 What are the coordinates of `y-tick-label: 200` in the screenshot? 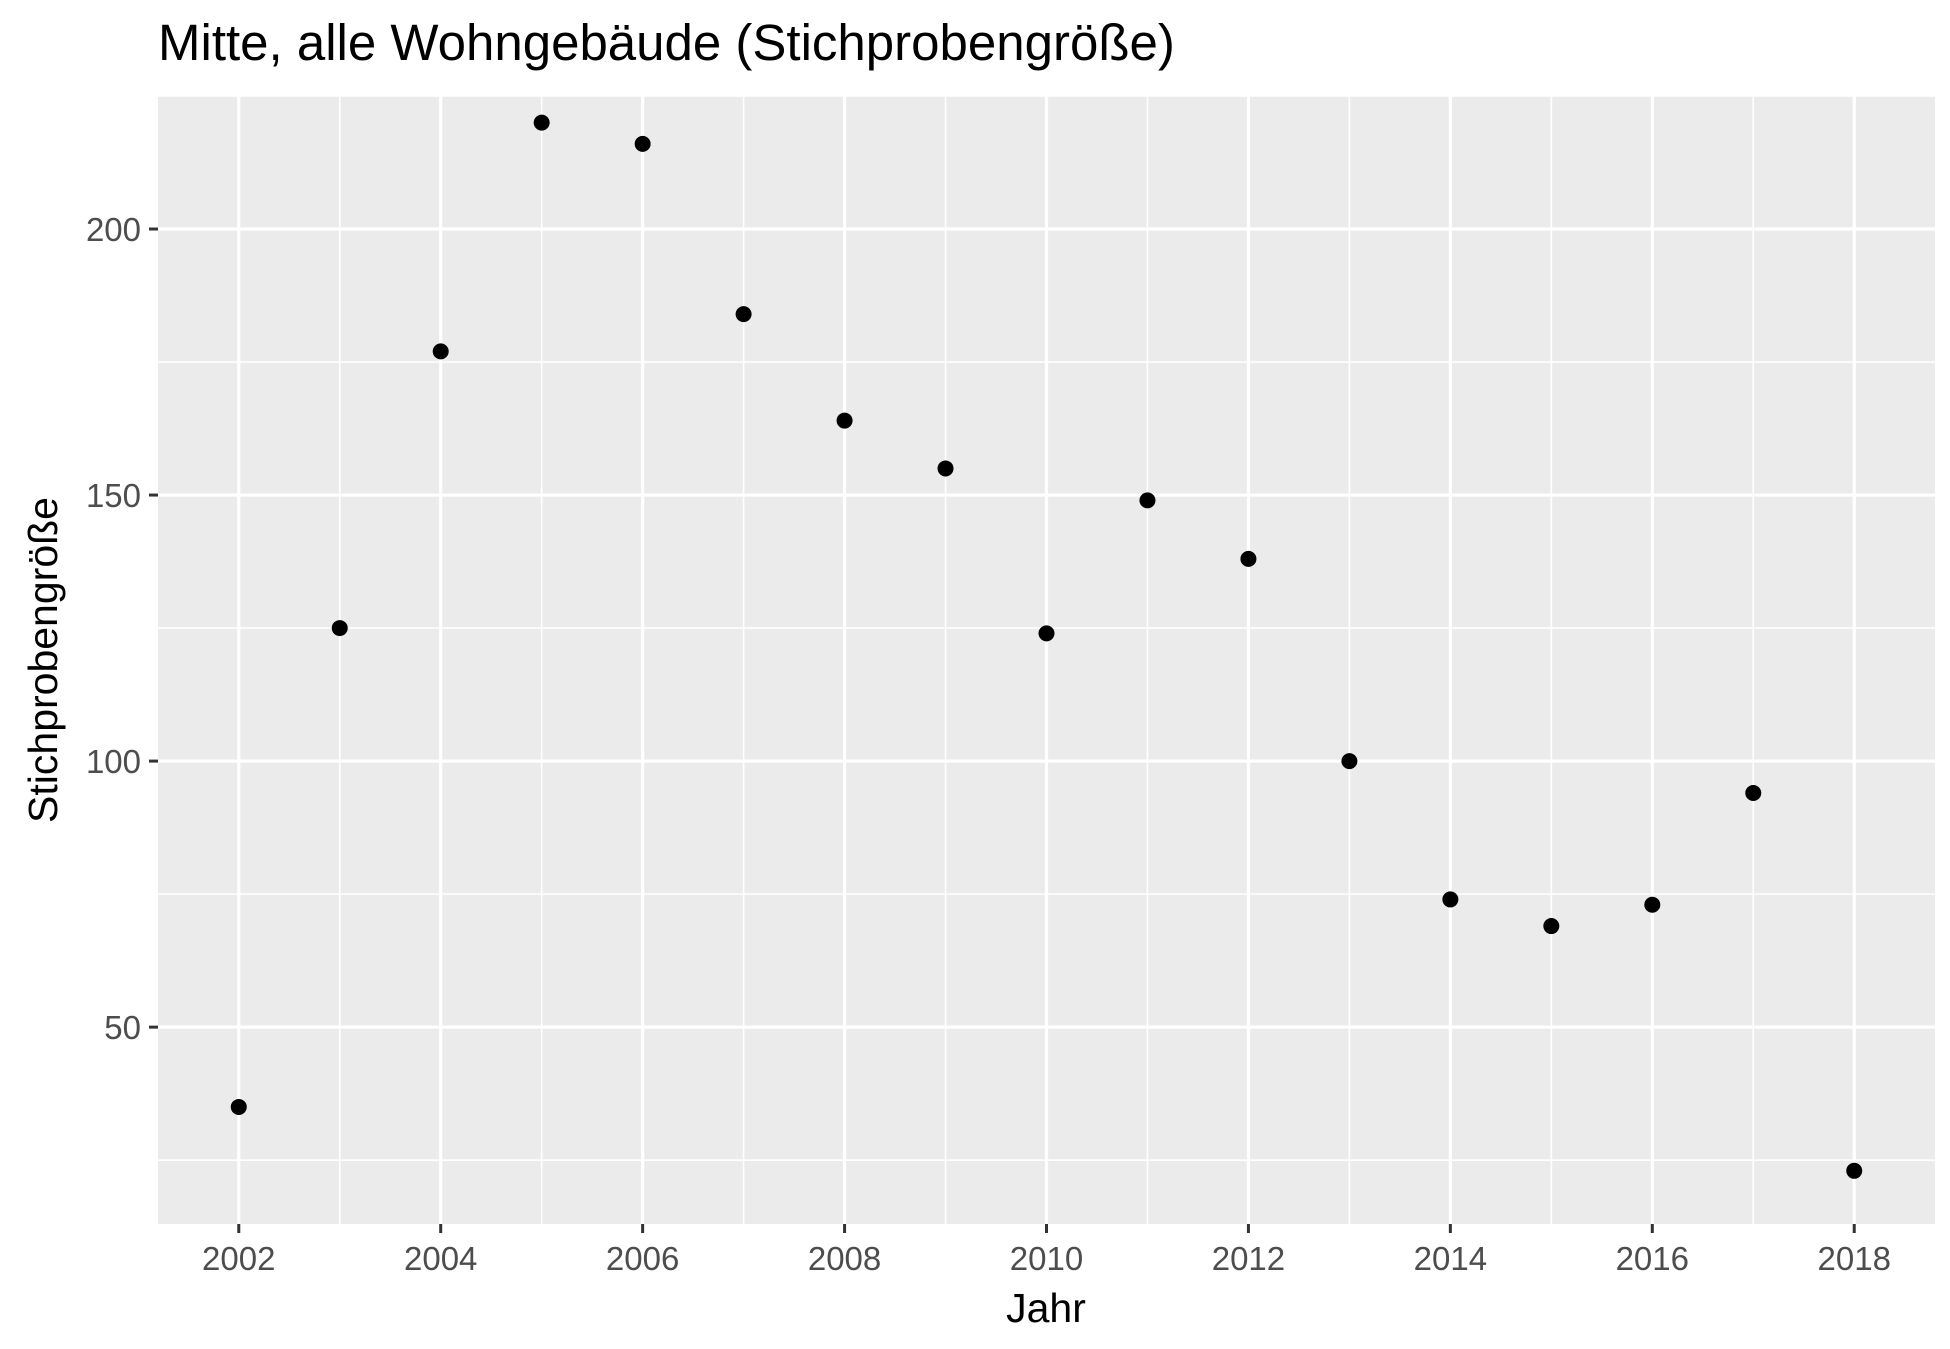 It's located at (113, 229).